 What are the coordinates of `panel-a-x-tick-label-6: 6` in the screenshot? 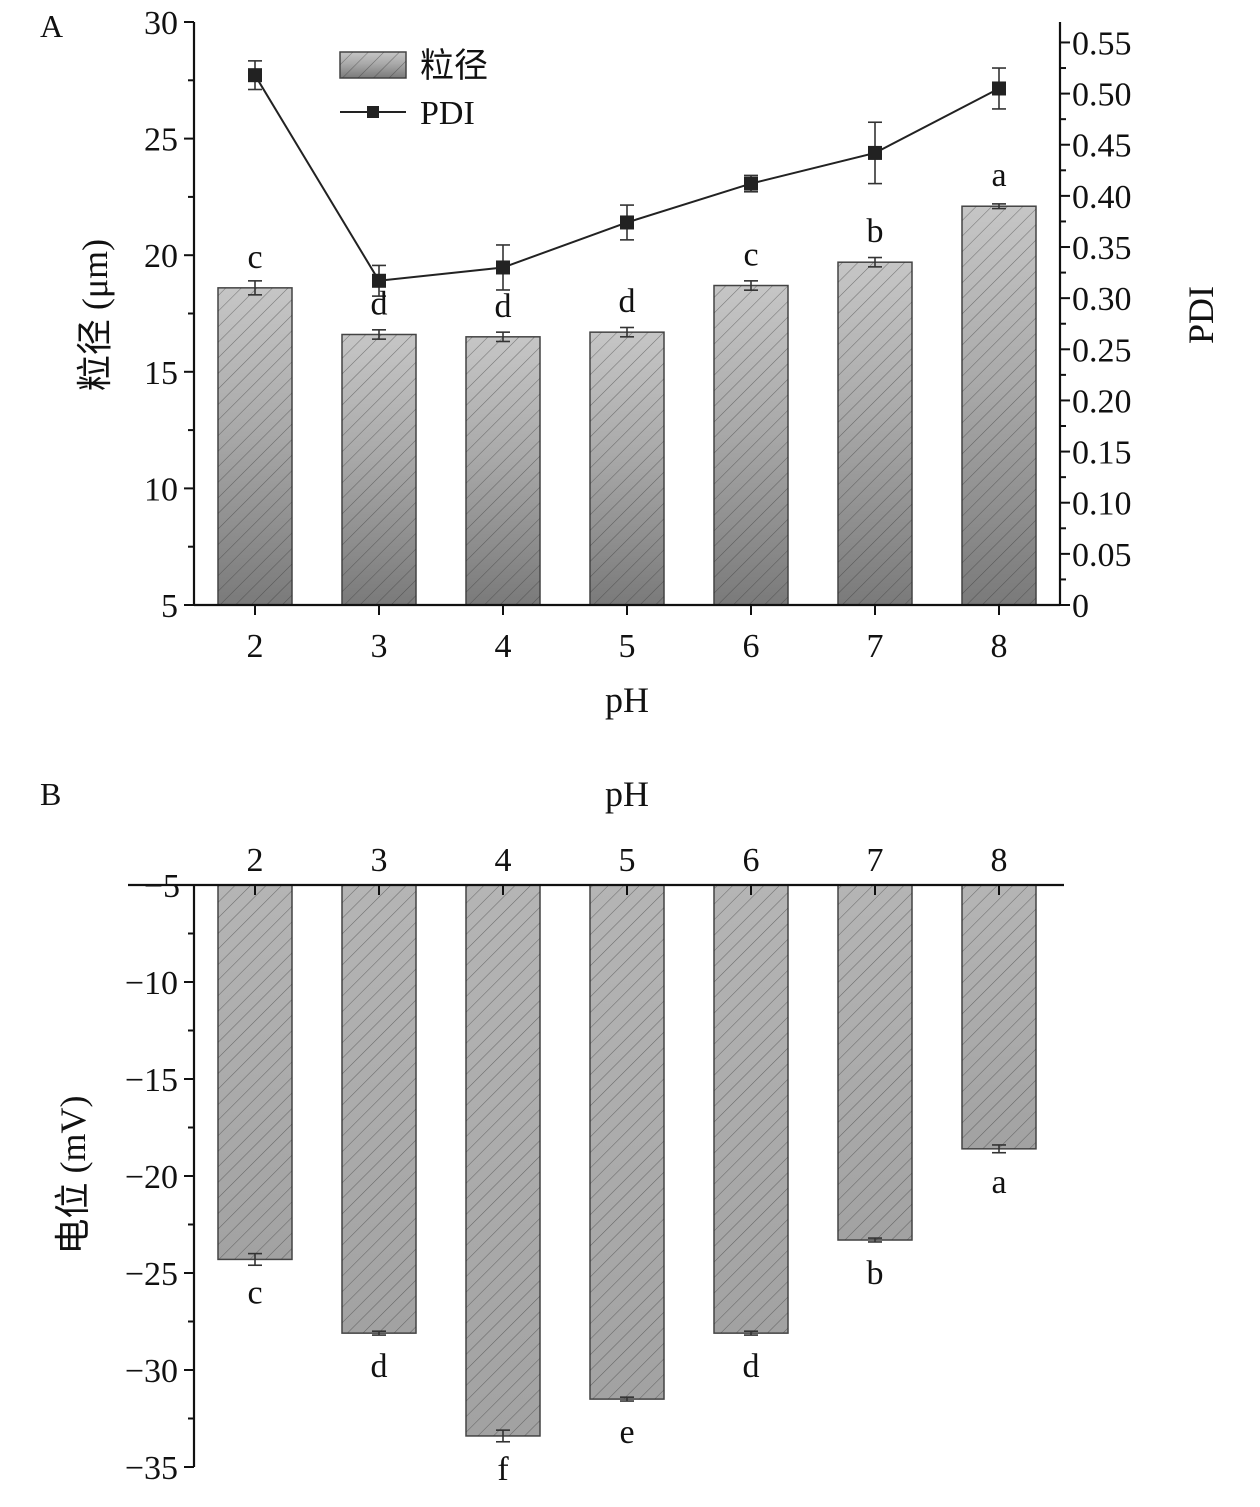 It's located at (751, 646).